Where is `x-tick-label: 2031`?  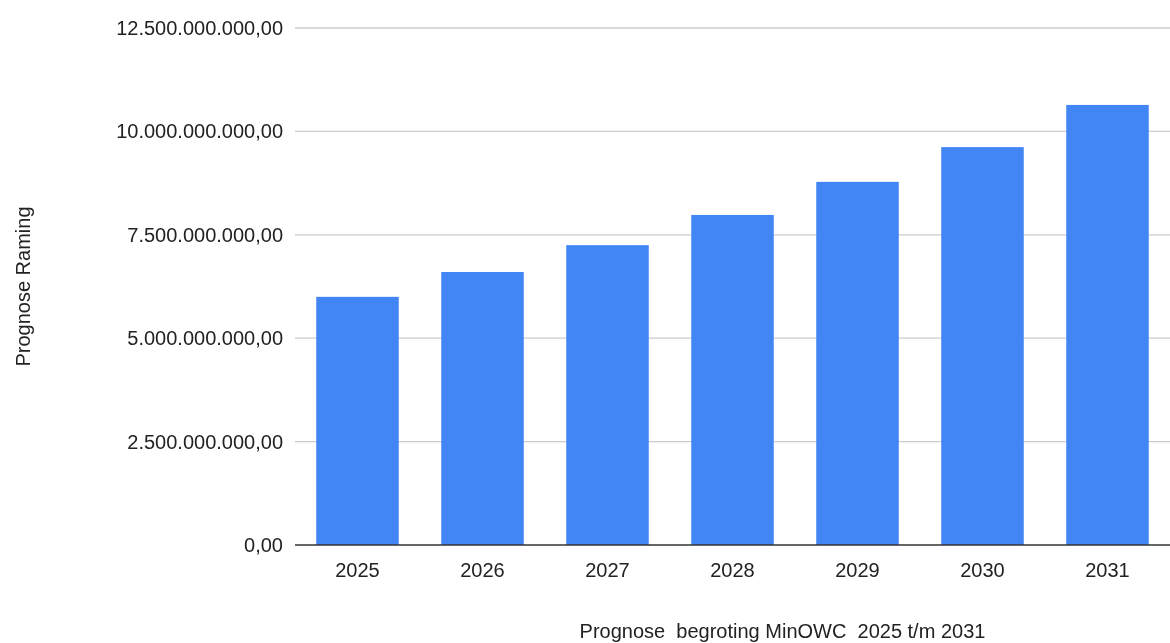 x-tick-label: 2031 is located at coordinates (1107, 570).